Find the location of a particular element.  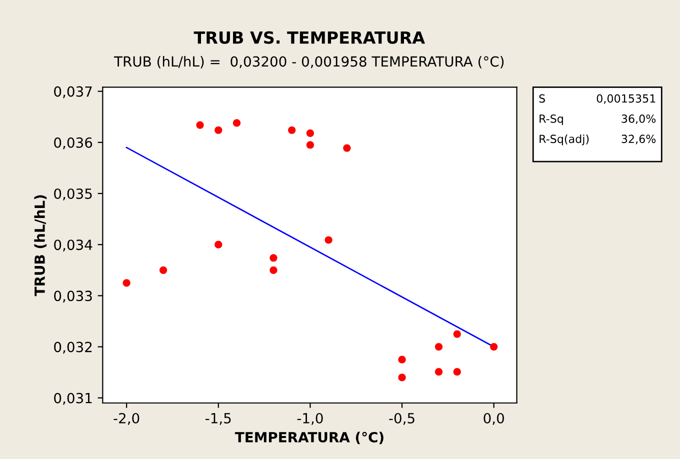

text: 36,0% is located at coordinates (639, 119).